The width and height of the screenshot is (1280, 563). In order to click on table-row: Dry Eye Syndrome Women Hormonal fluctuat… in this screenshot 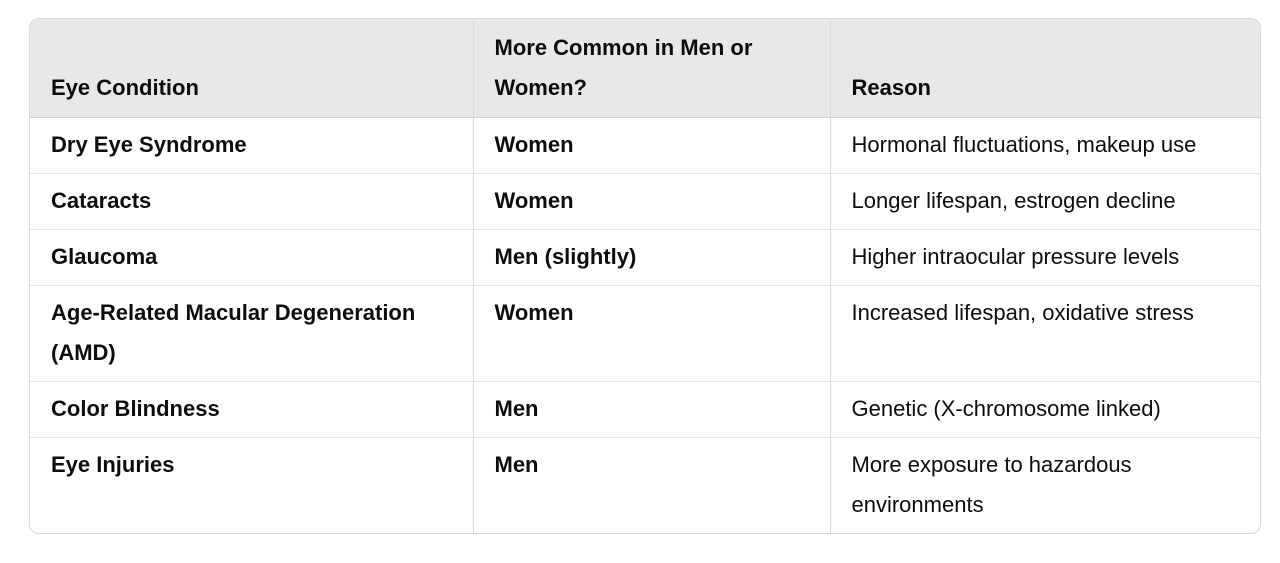, I will do `click(645, 145)`.